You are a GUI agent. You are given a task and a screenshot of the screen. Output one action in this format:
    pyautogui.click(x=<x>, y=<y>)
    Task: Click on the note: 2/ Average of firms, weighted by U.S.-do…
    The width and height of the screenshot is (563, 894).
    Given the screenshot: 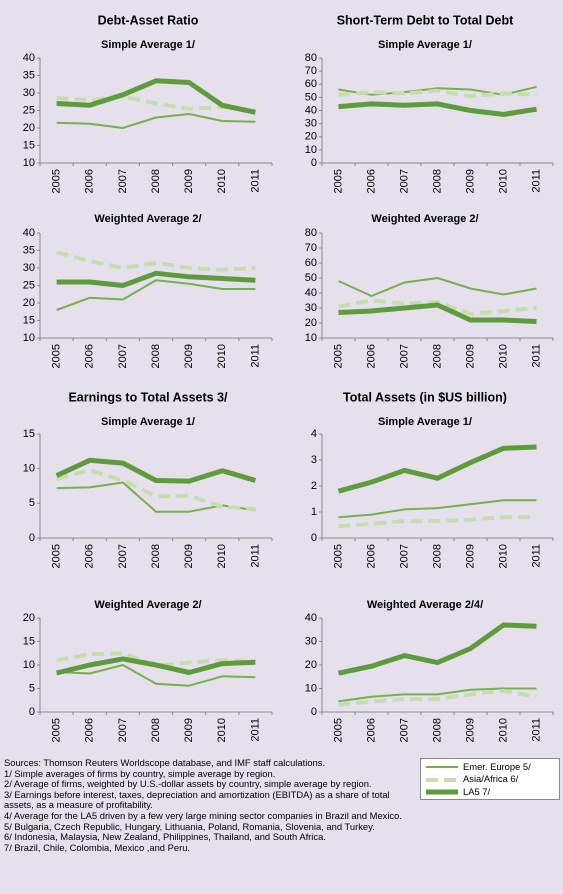 What is the action you would take?
    pyautogui.click(x=188, y=784)
    